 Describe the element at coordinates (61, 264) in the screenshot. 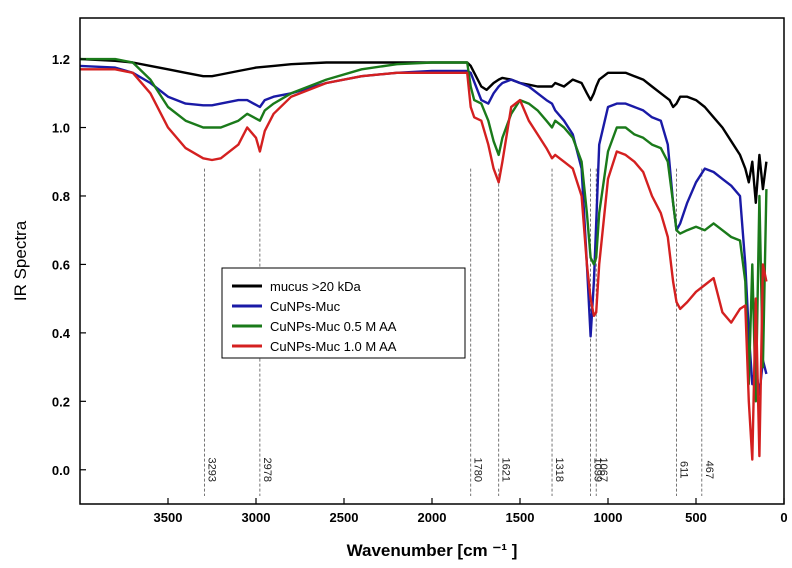

I see `y-tick-label: 0.6` at that location.